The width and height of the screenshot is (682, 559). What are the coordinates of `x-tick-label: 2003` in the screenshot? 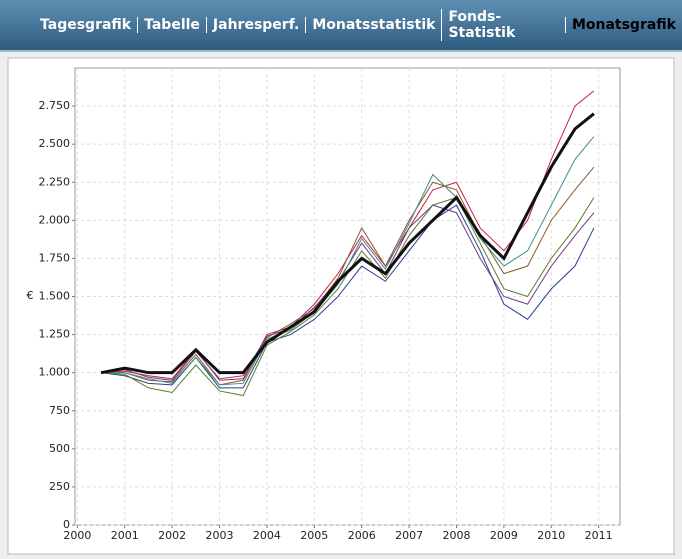 It's located at (220, 535).